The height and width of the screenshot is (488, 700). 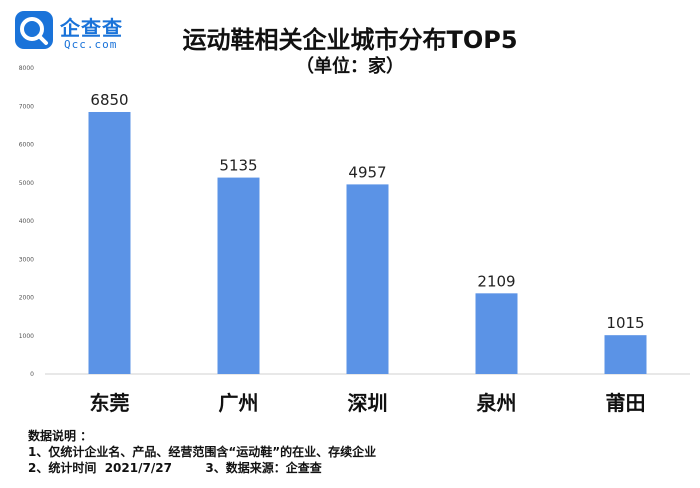 I want to click on notes-heading: 数据说明 ：, so click(x=60, y=436).